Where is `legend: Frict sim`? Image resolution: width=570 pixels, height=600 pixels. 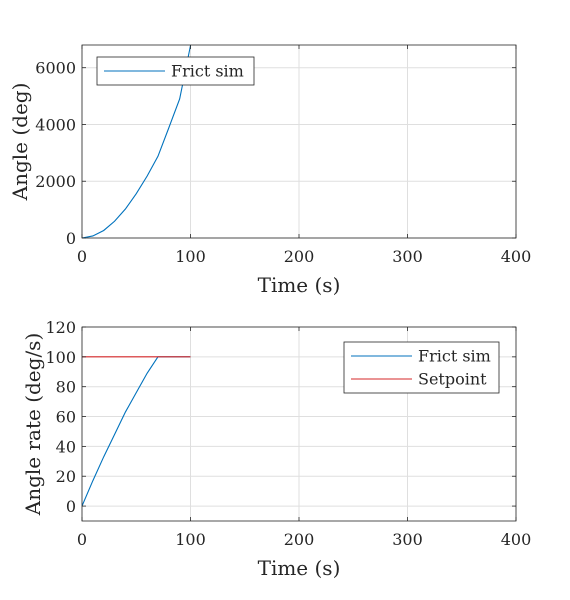
legend: Frict sim is located at coordinates (175, 71).